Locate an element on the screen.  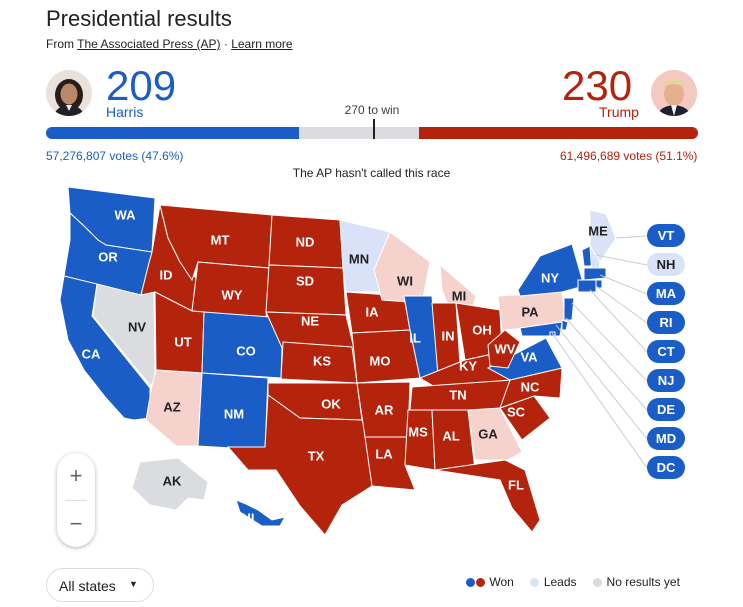
state-label-ia: IA is located at coordinates (373, 311).